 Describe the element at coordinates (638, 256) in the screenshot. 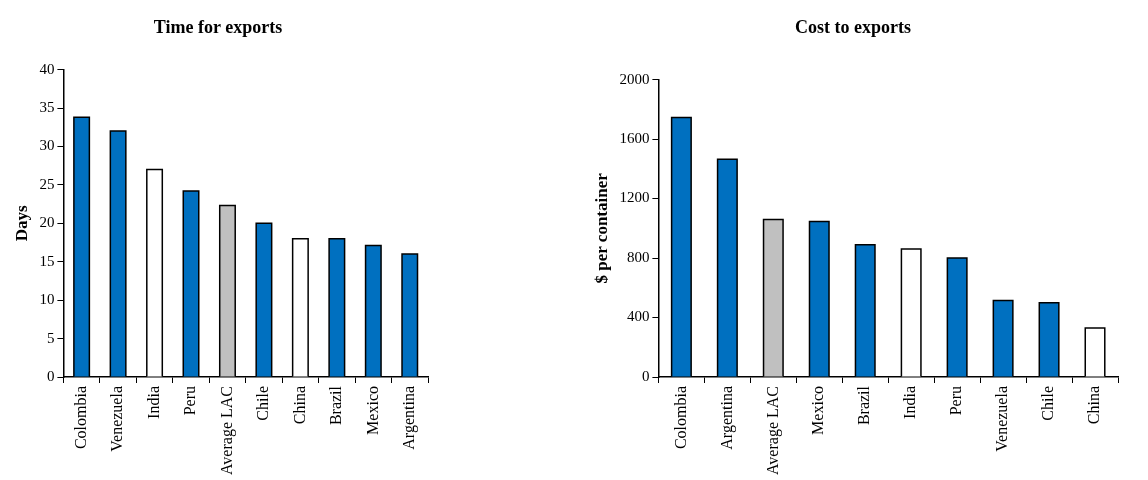

I see `y-tick-label: 800` at that location.